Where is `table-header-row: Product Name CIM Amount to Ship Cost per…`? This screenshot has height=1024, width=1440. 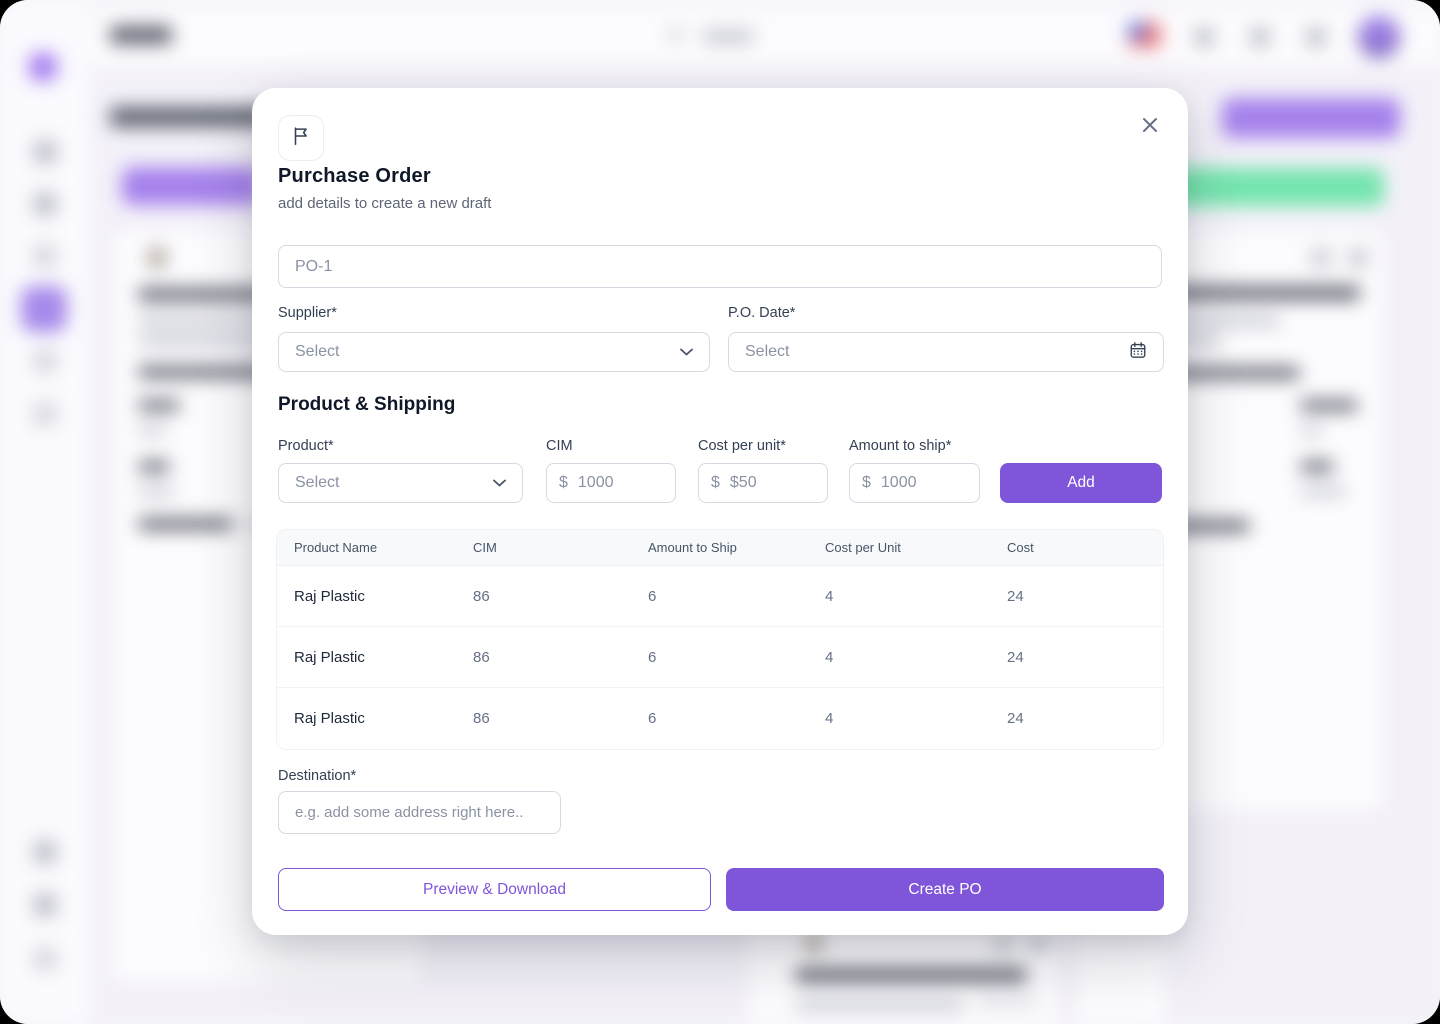 table-header-row: Product Name CIM Amount to Ship Cost per… is located at coordinates (720, 548).